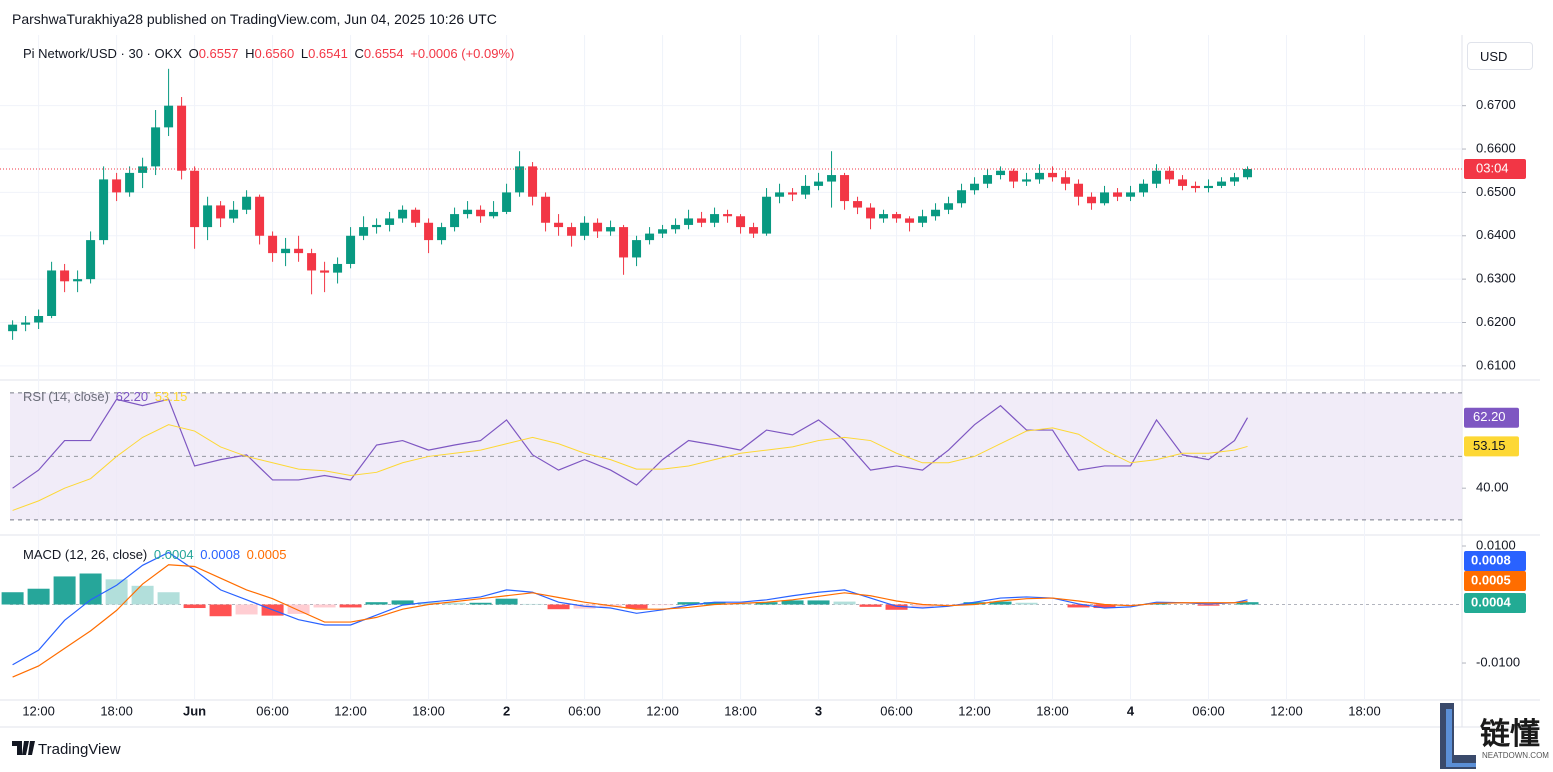 The height and width of the screenshot is (772, 1553). Describe the element at coordinates (359, 53) in the screenshot. I see `ohlc-name: C` at that location.